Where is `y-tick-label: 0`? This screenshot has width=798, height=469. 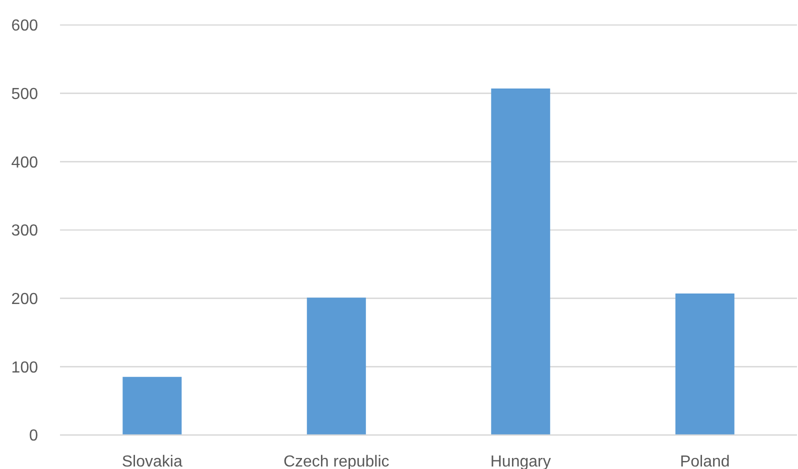
y-tick-label: 0 is located at coordinates (33, 436).